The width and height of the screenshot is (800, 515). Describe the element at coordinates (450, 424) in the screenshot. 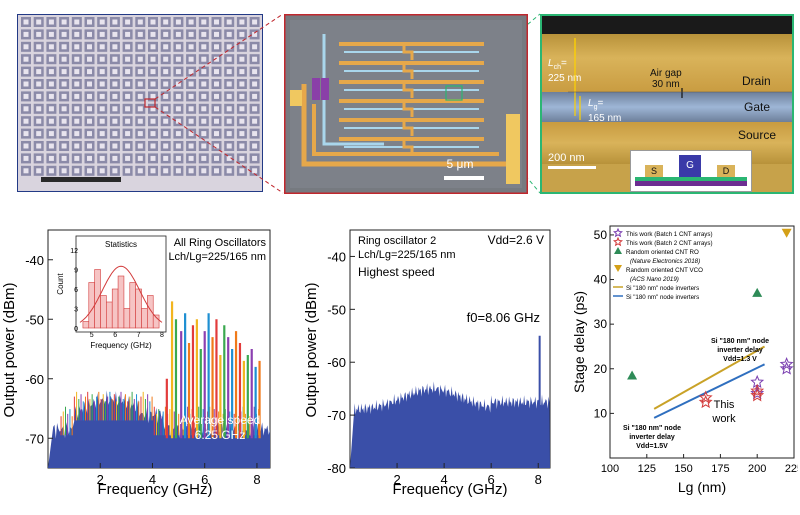

I see `spectrum-area` at that location.